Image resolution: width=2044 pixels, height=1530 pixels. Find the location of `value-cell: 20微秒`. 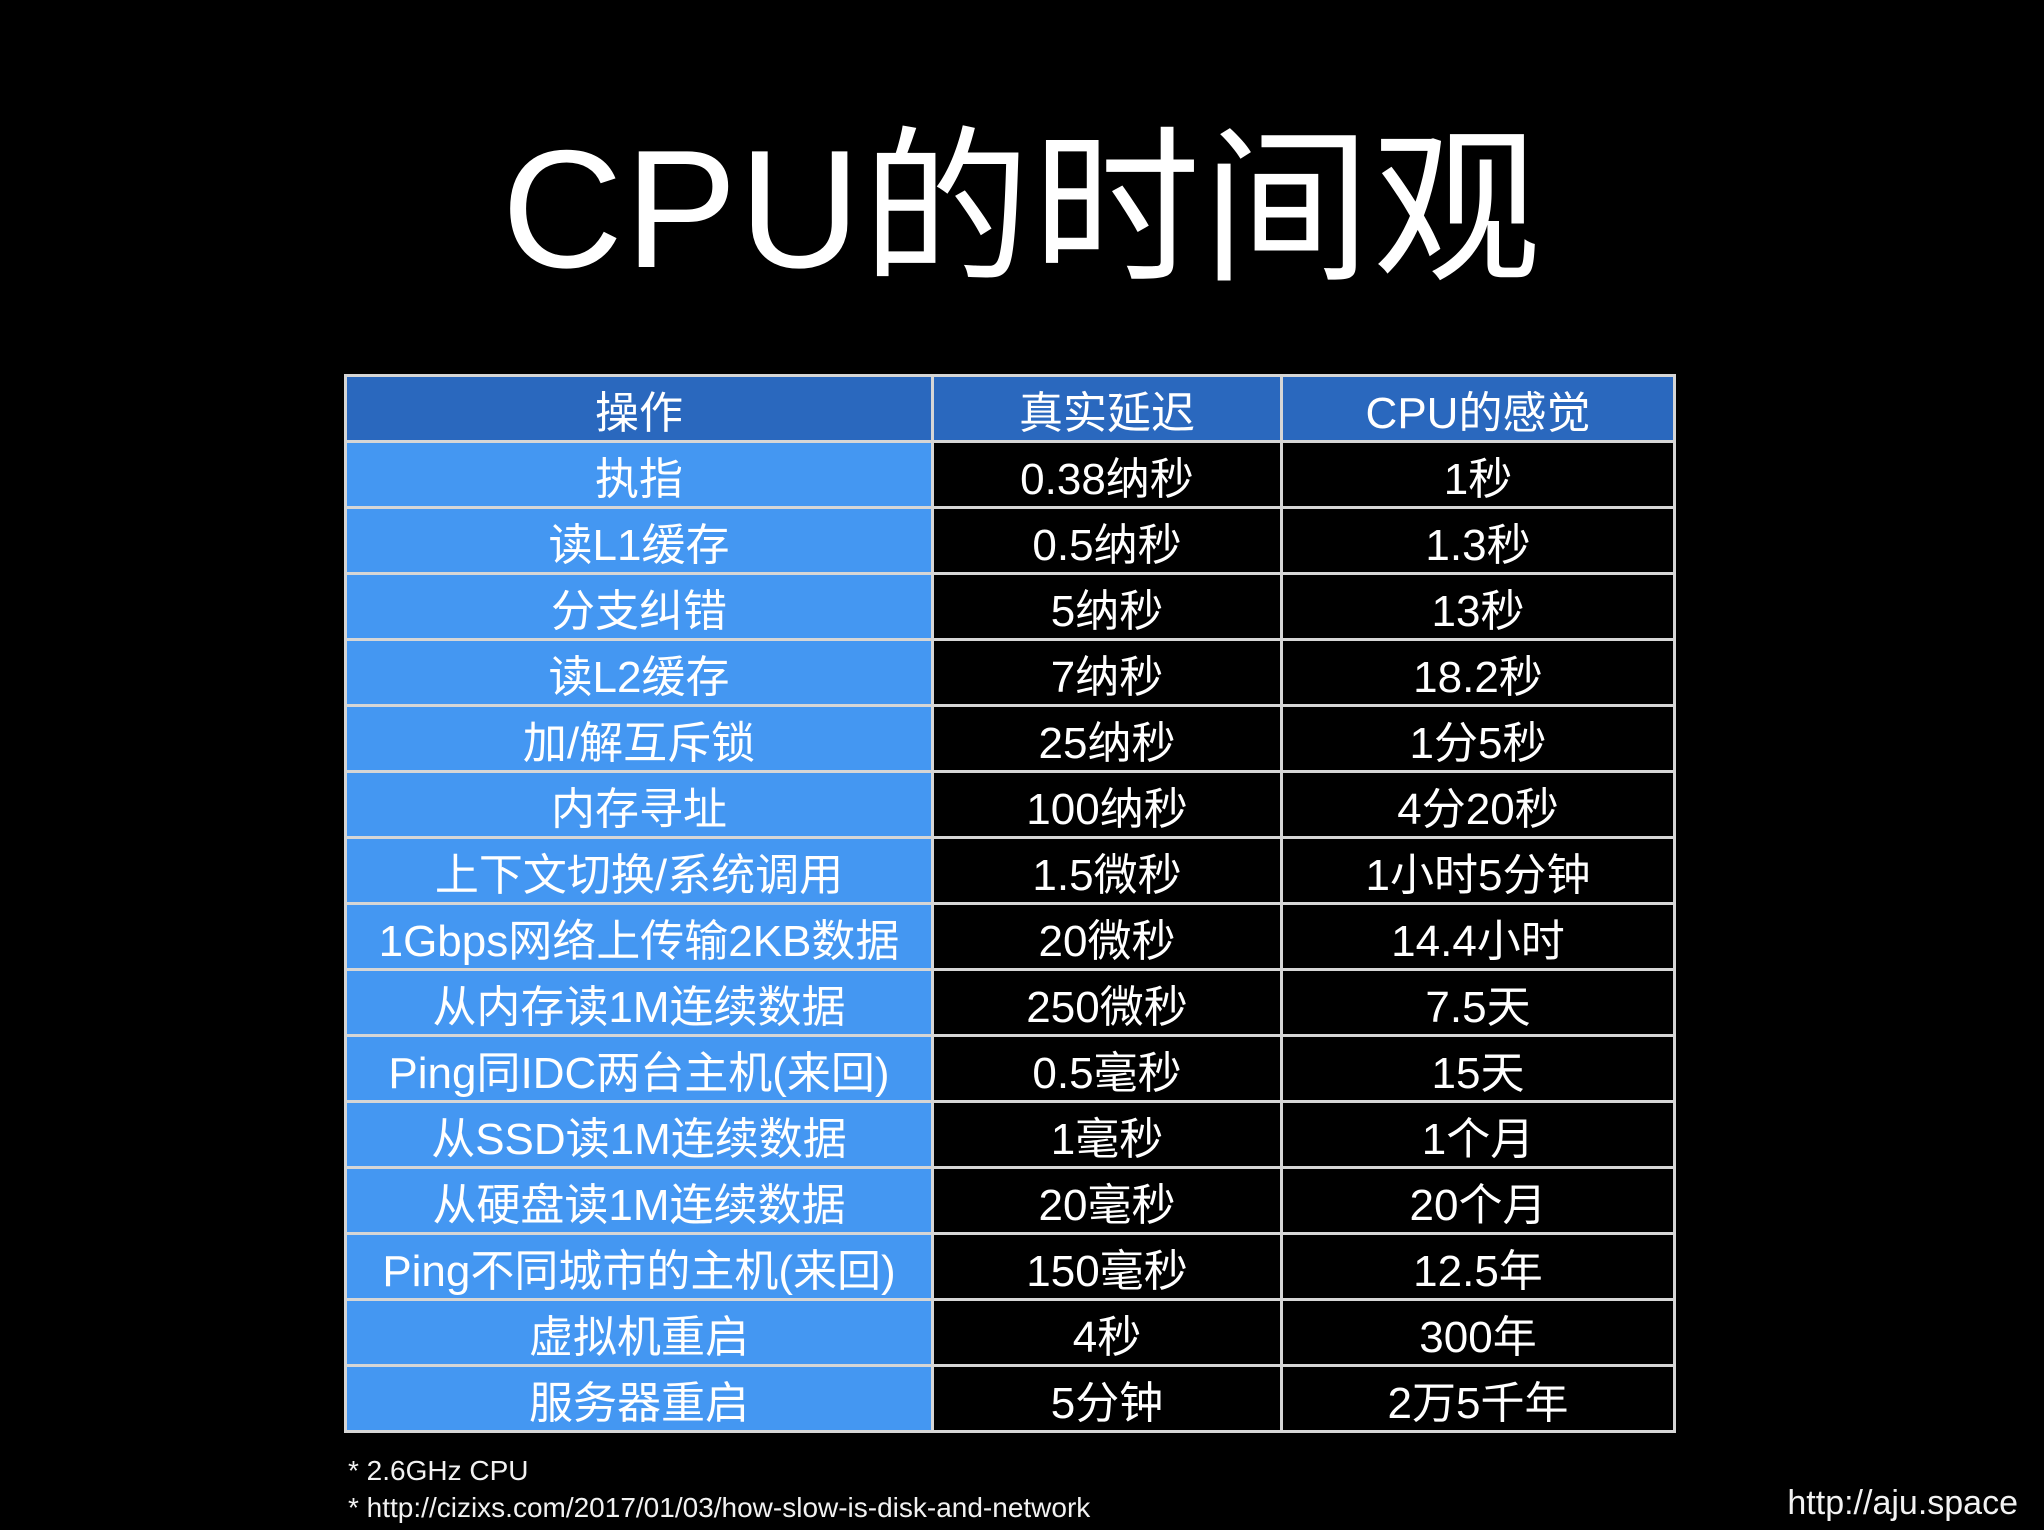

value-cell: 20微秒 is located at coordinates (1107, 936).